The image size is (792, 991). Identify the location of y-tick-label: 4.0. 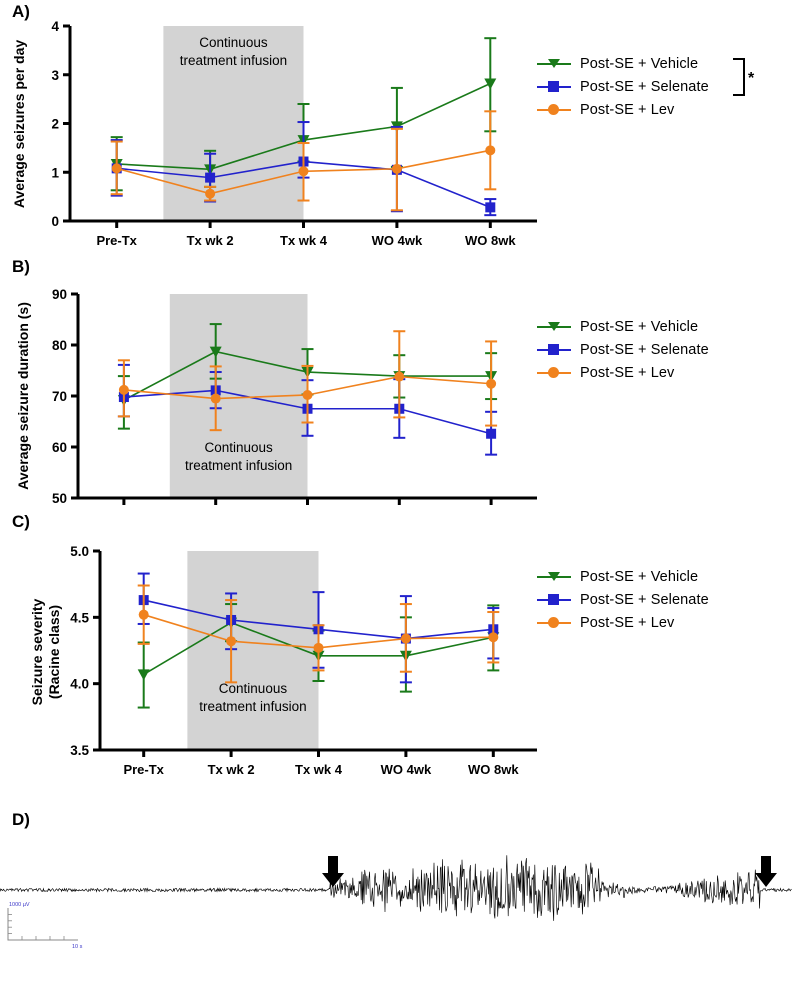
(79, 684).